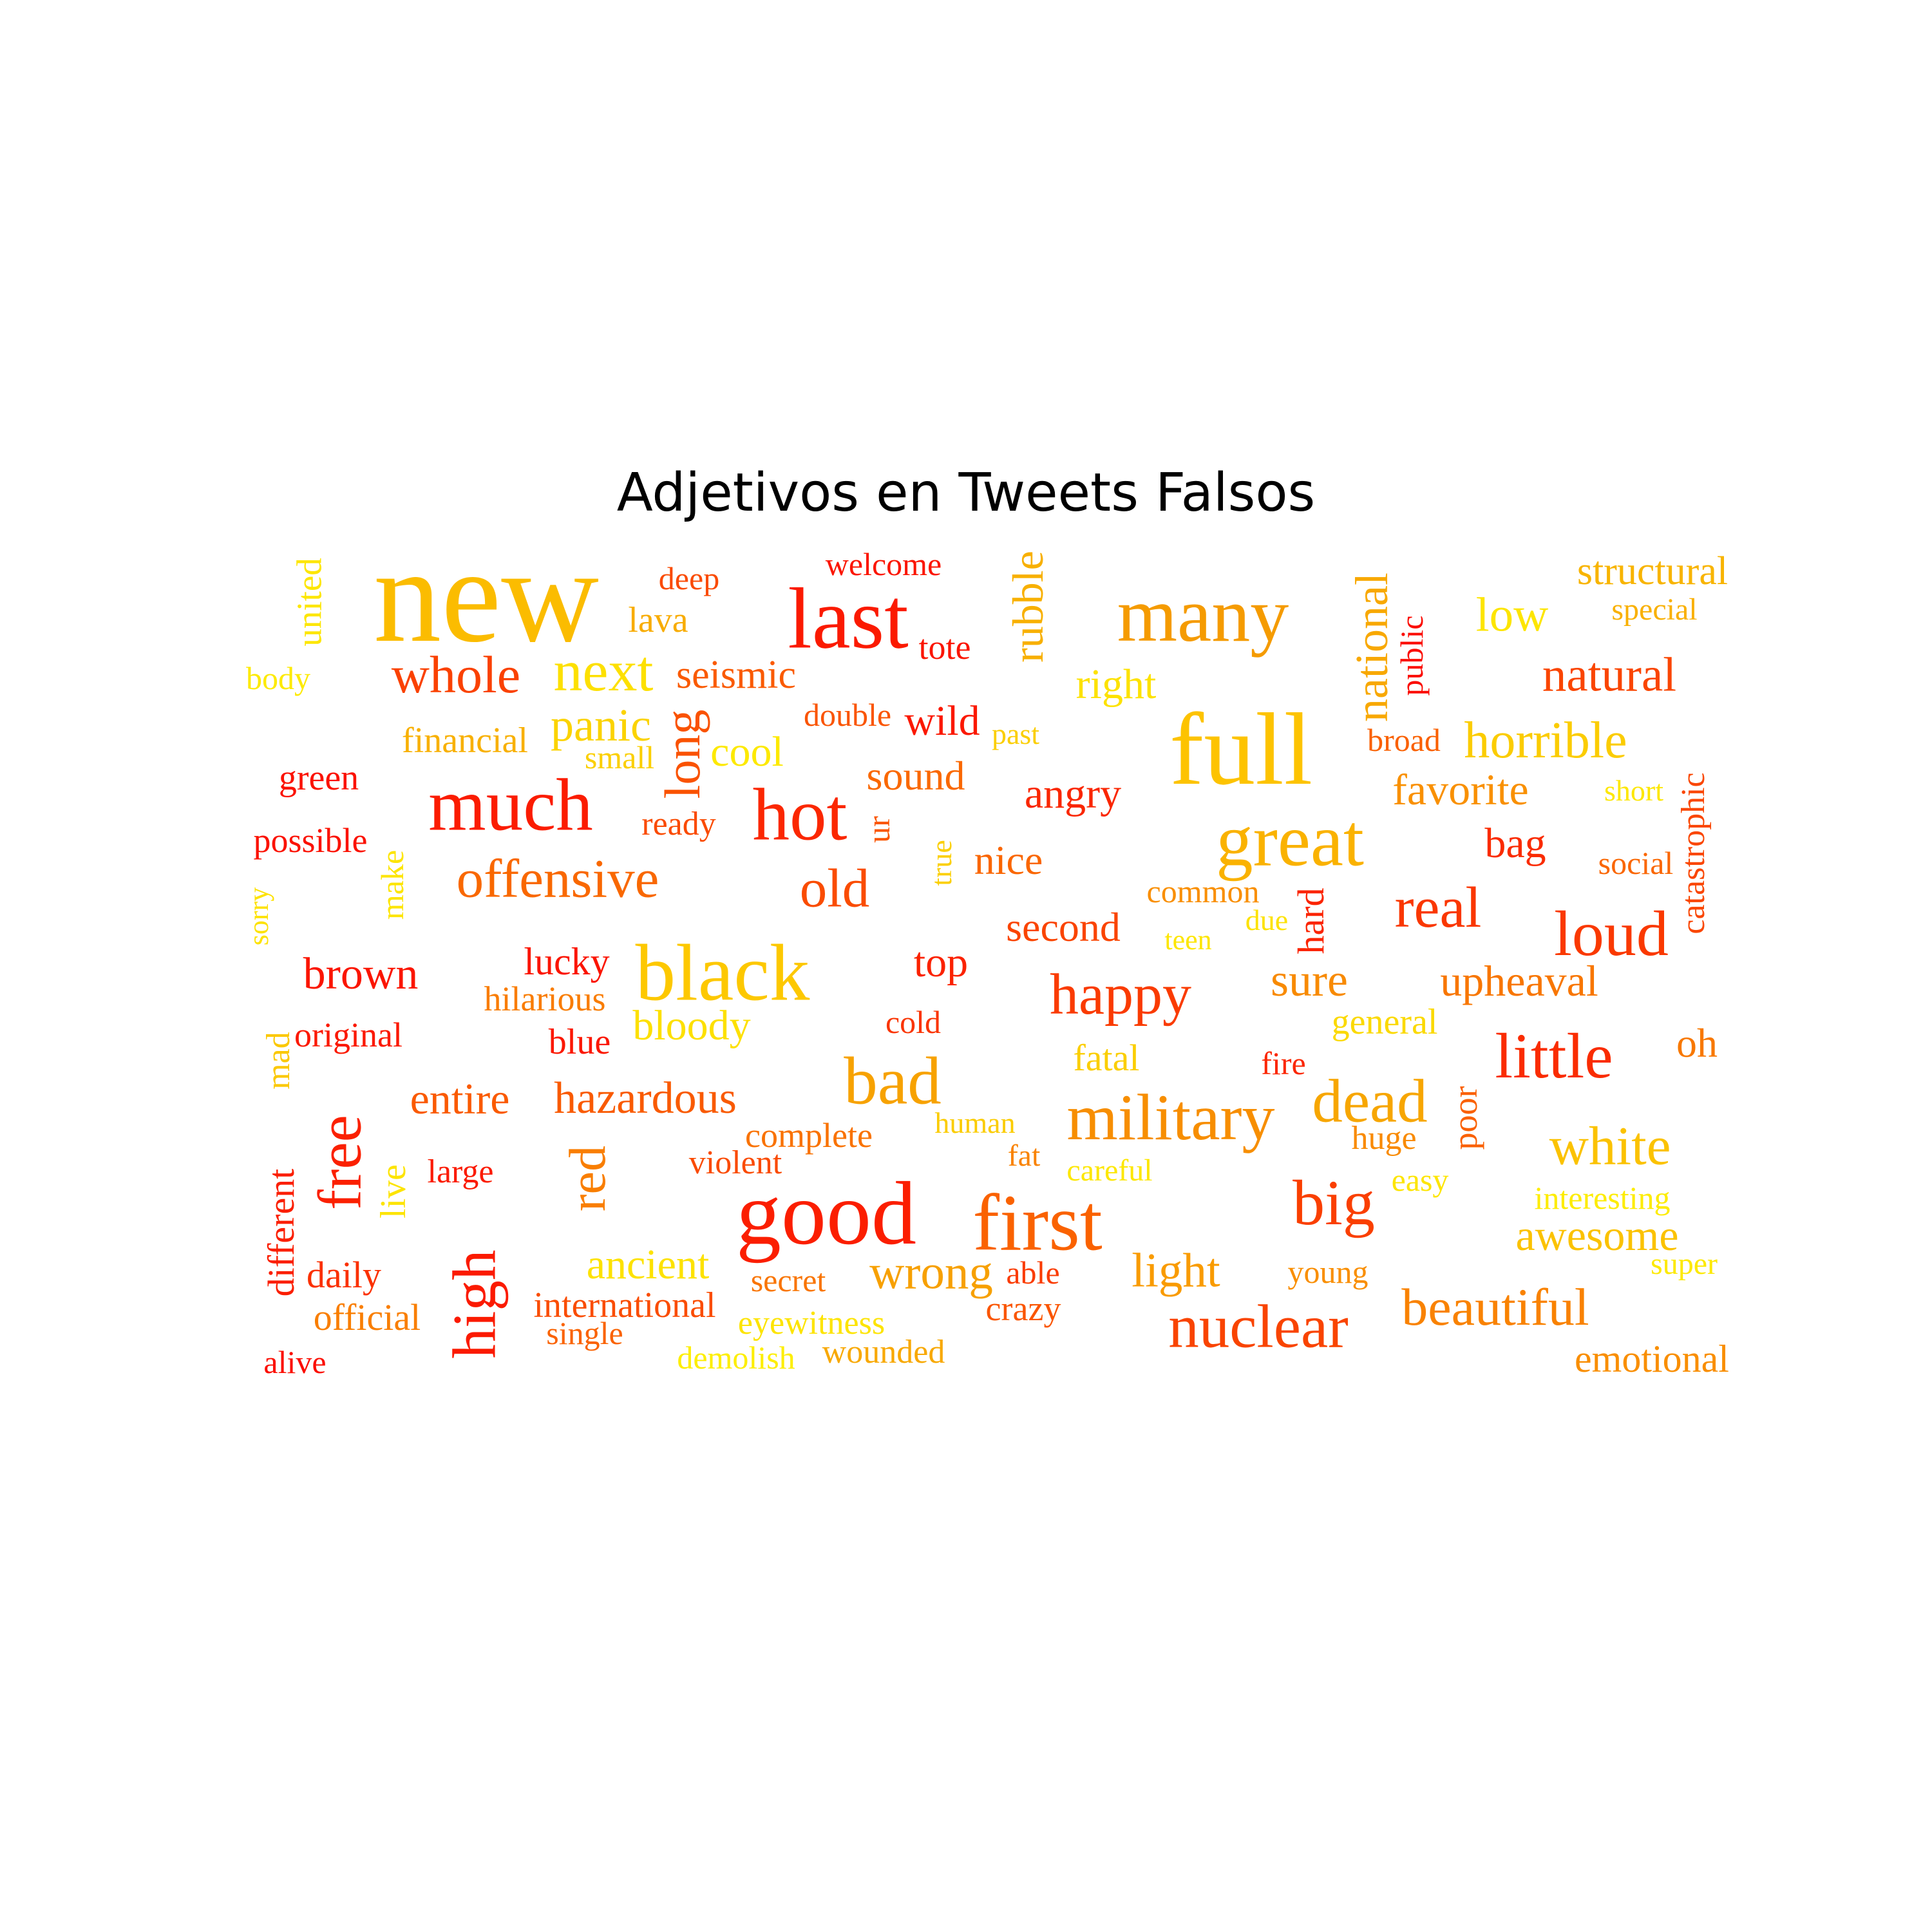 Image resolution: width=1932 pixels, height=1932 pixels. What do you see at coordinates (679, 824) in the screenshot?
I see `word-ready: ready` at bounding box center [679, 824].